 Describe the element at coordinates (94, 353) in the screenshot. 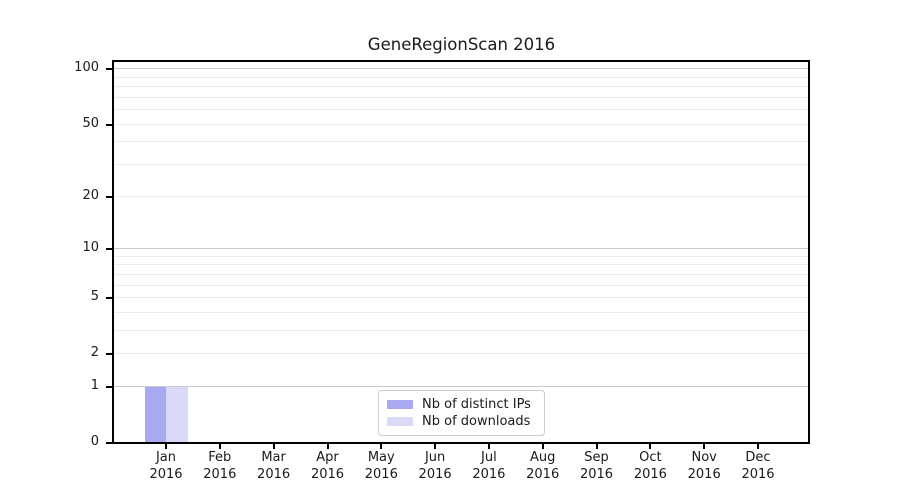

I see `y-tick-label: 2` at that location.